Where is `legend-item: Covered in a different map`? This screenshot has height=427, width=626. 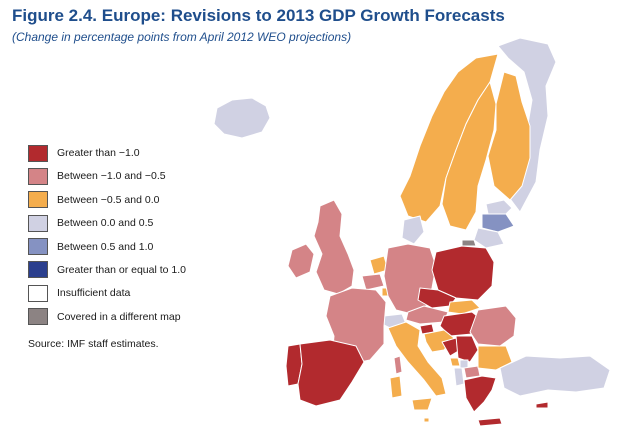 legend-item: Covered in a different map is located at coordinates (148, 317).